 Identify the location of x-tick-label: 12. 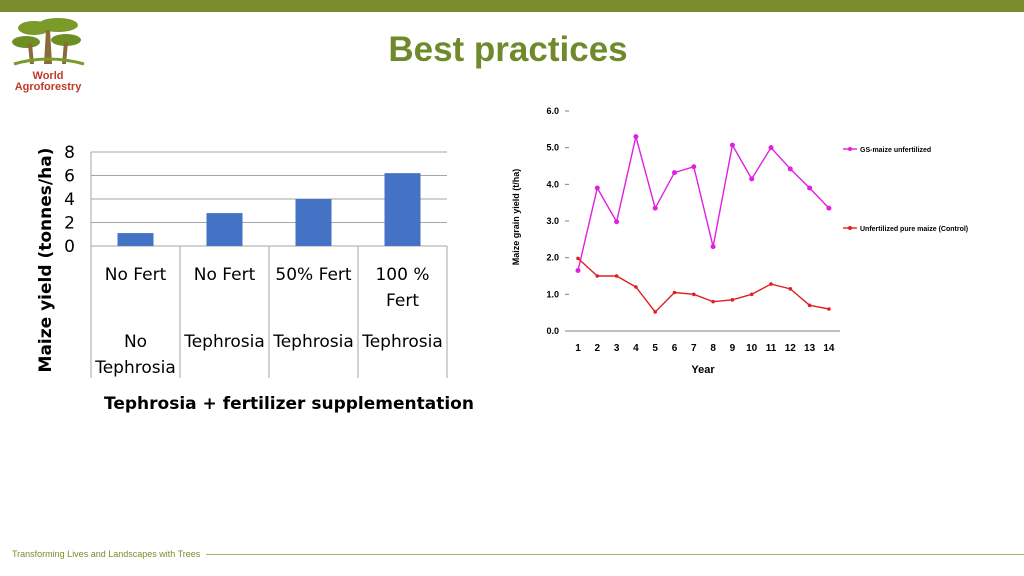
(791, 348).